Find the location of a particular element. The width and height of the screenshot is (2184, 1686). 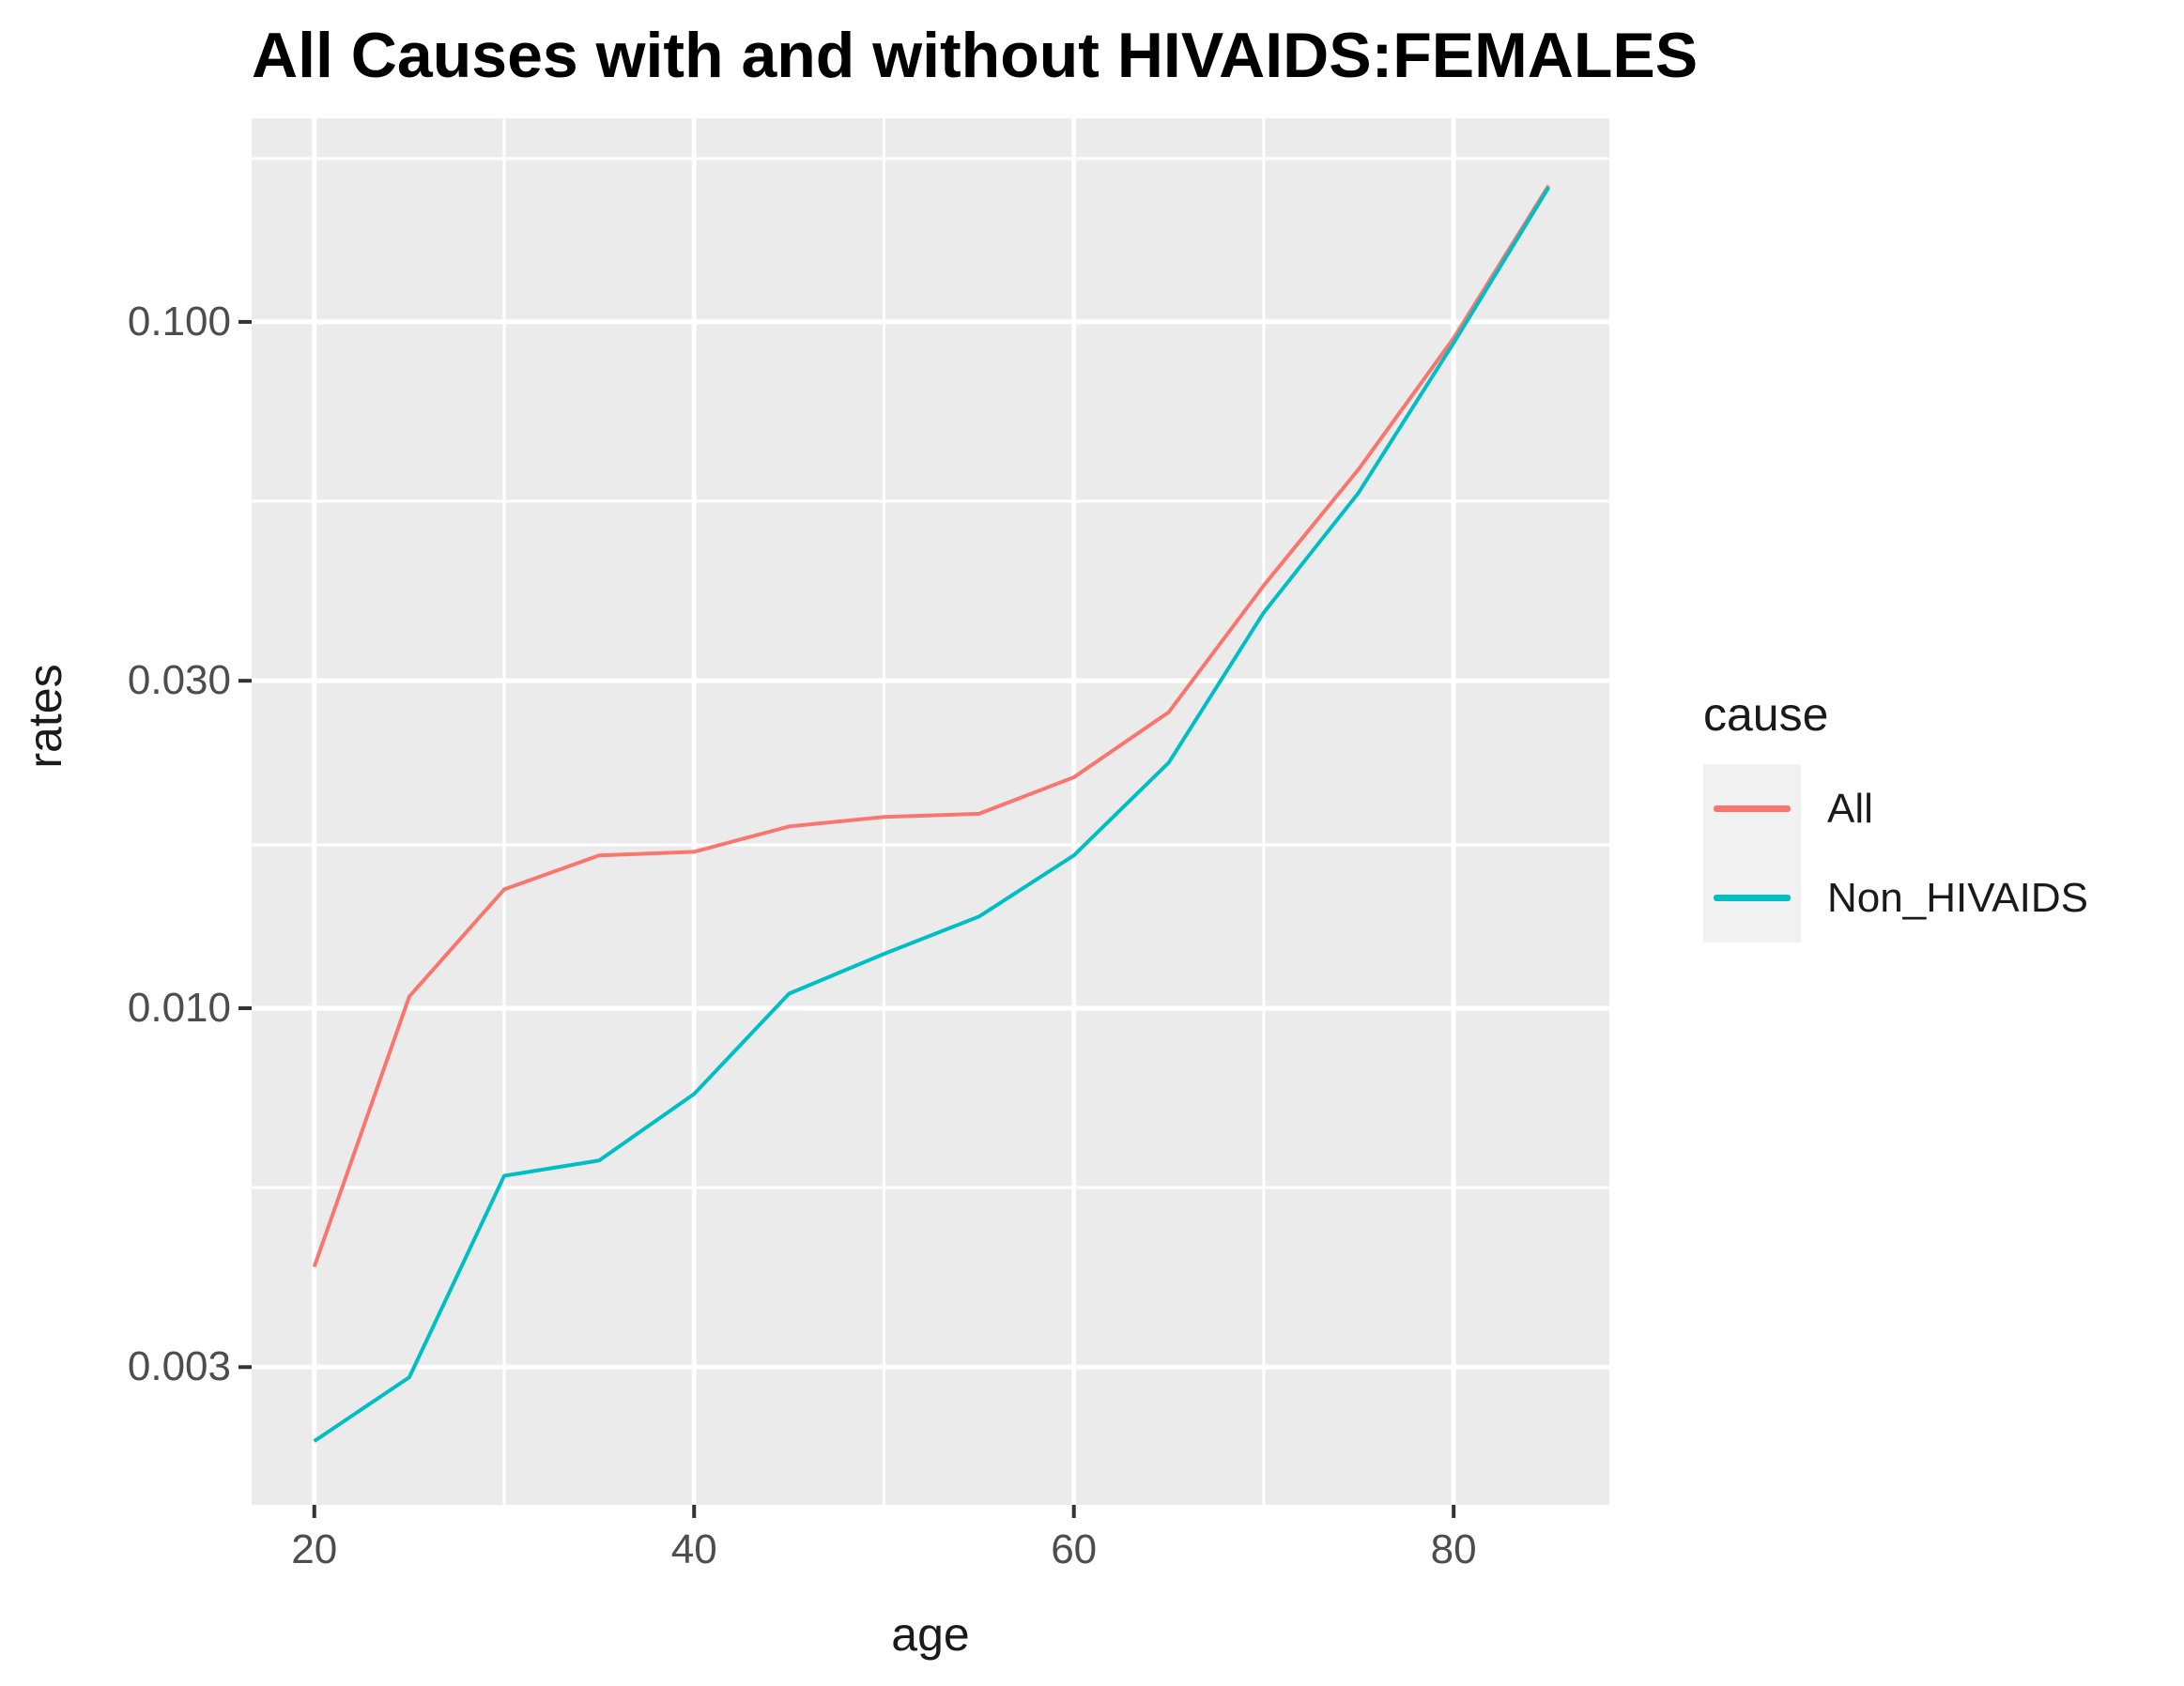

legend-entry-all: All is located at coordinates (1943, 808).